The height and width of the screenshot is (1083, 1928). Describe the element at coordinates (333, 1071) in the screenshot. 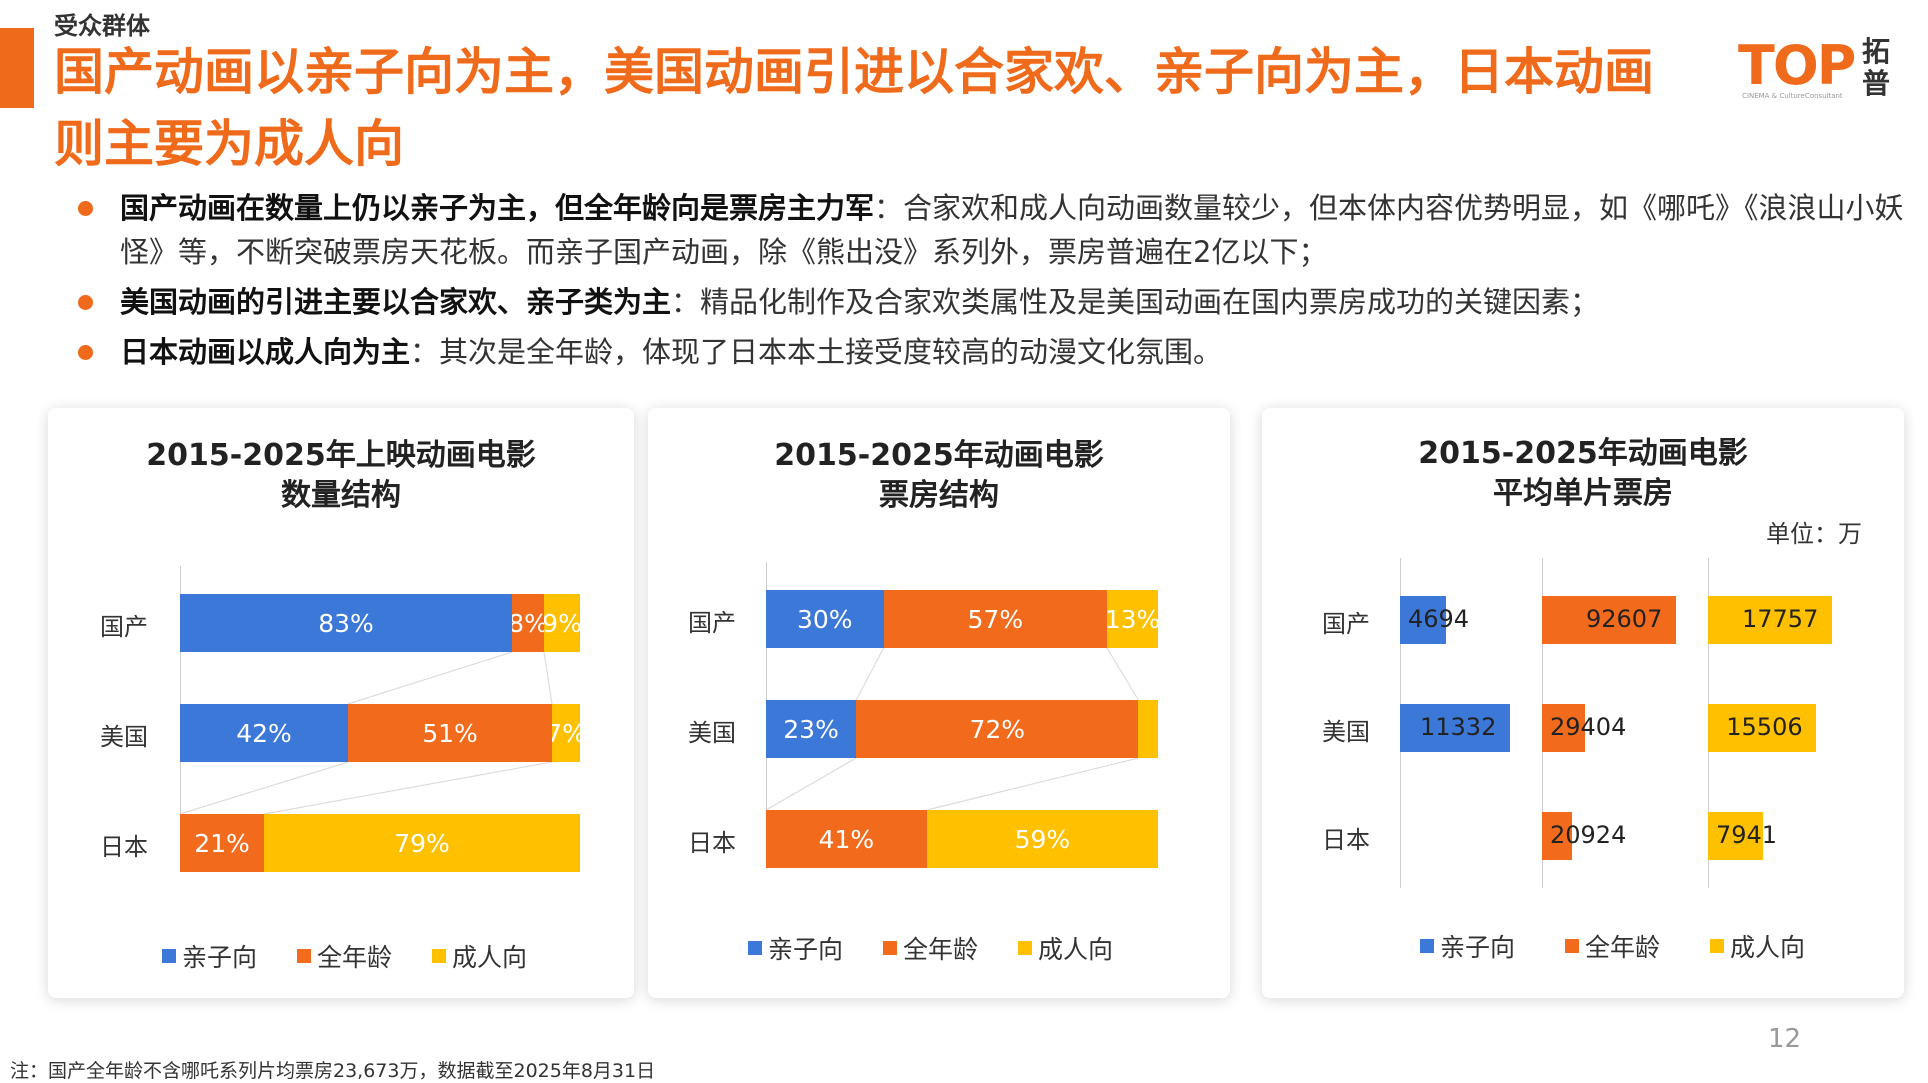

I see `footnote: 注：国产全年龄不含哪吒系列片均票房23,673万，数据截至2025年8月31日` at that location.